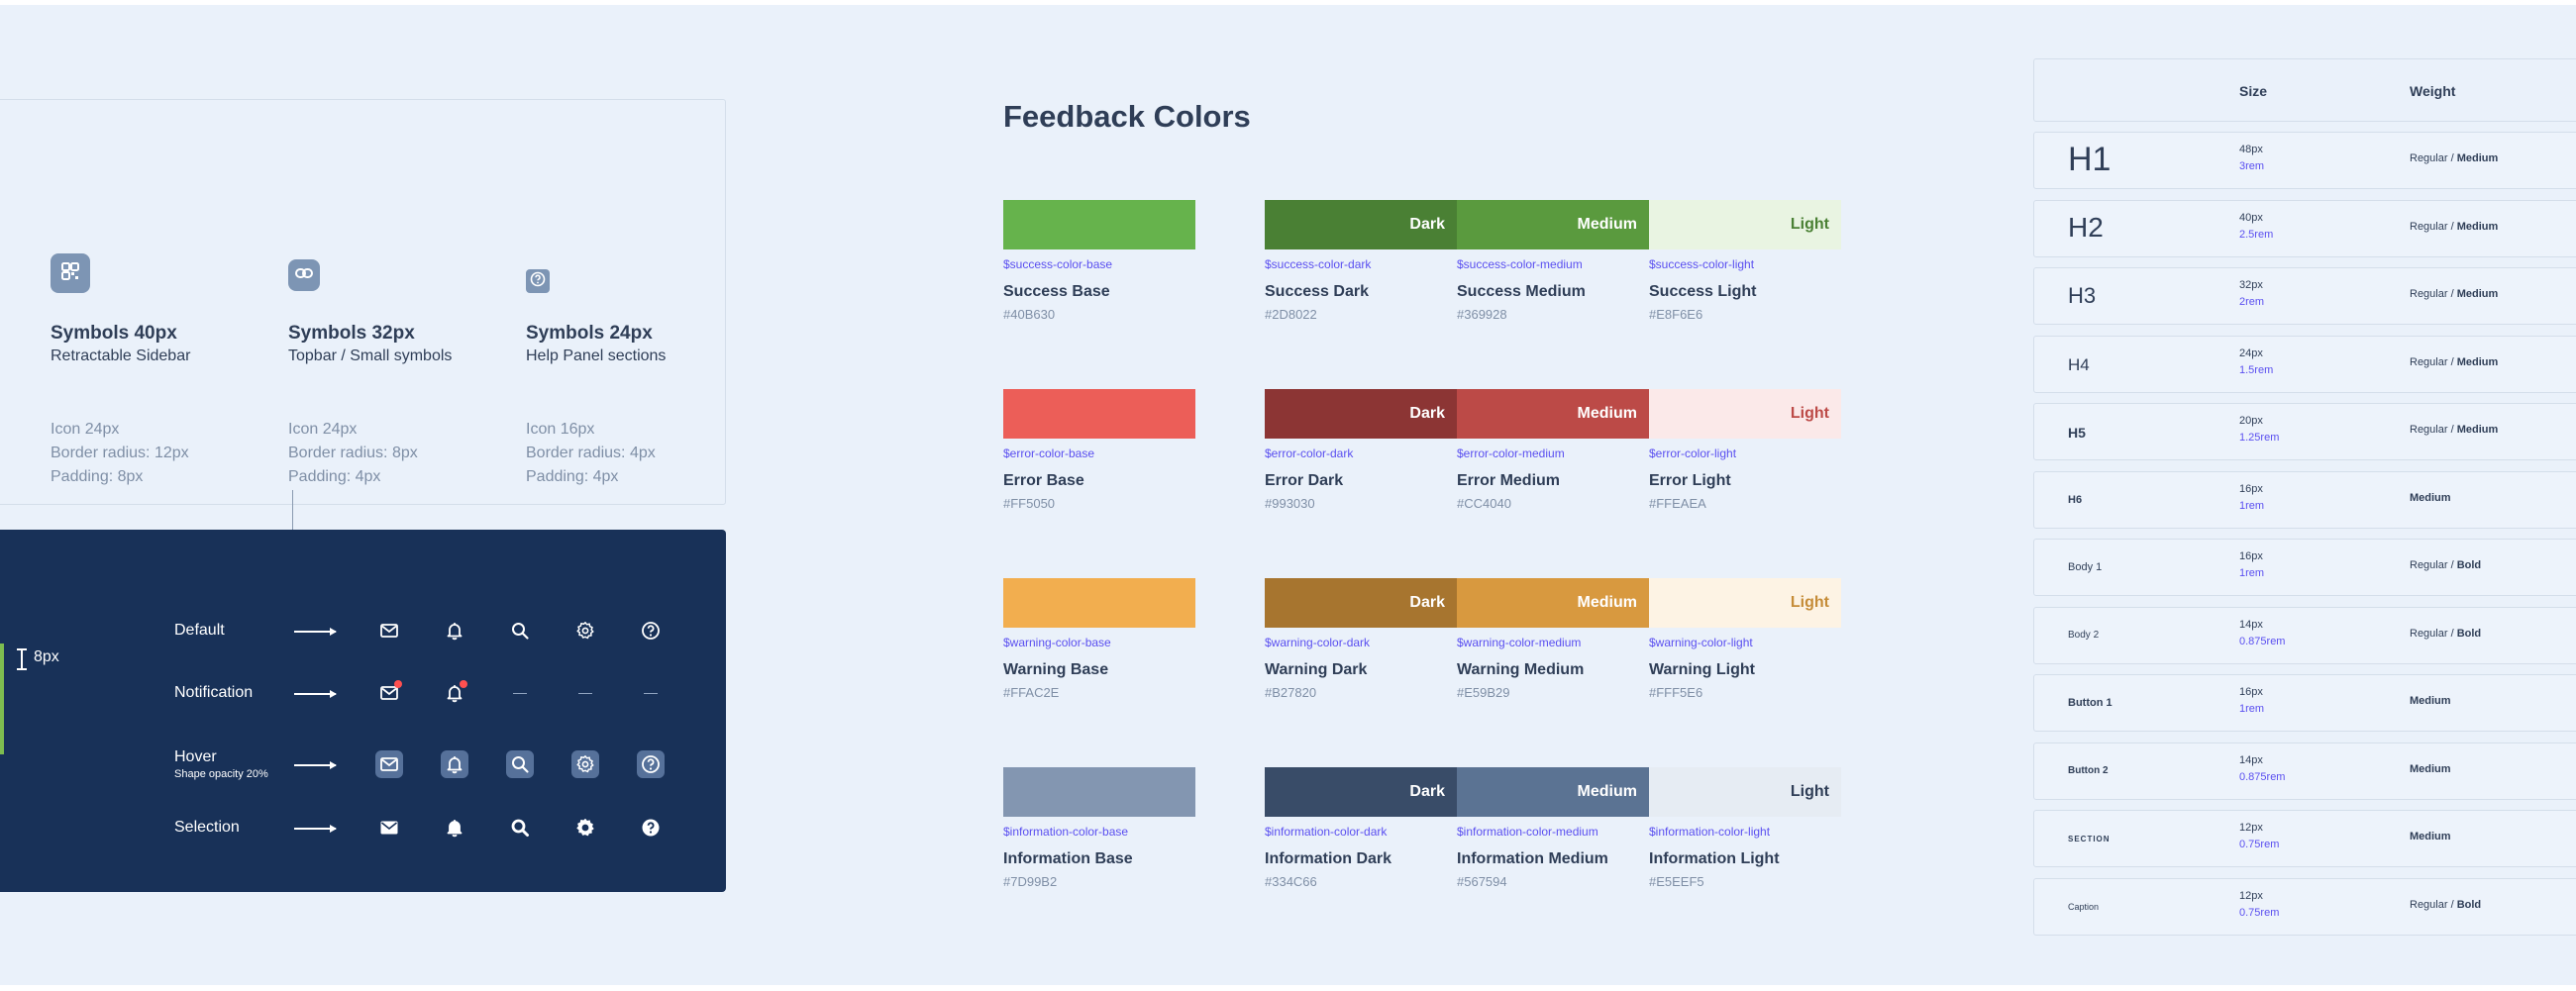  Describe the element at coordinates (1520, 264) in the screenshot. I see `color-variable: $success-color-medium` at that location.